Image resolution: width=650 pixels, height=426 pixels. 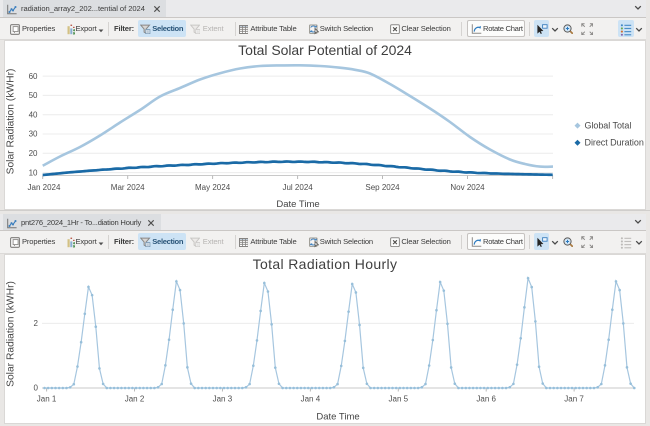 What do you see at coordinates (33, 95) in the screenshot?
I see `svg-text: 50` at bounding box center [33, 95].